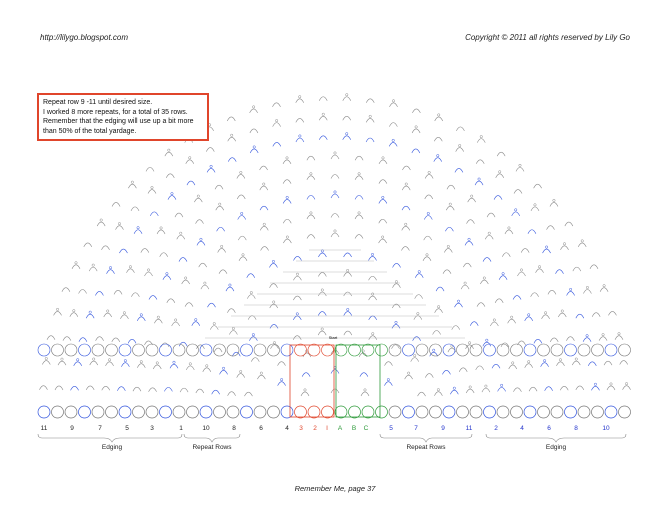  Describe the element at coordinates (112, 447) in the screenshot. I see `group-label: Edging` at that location.